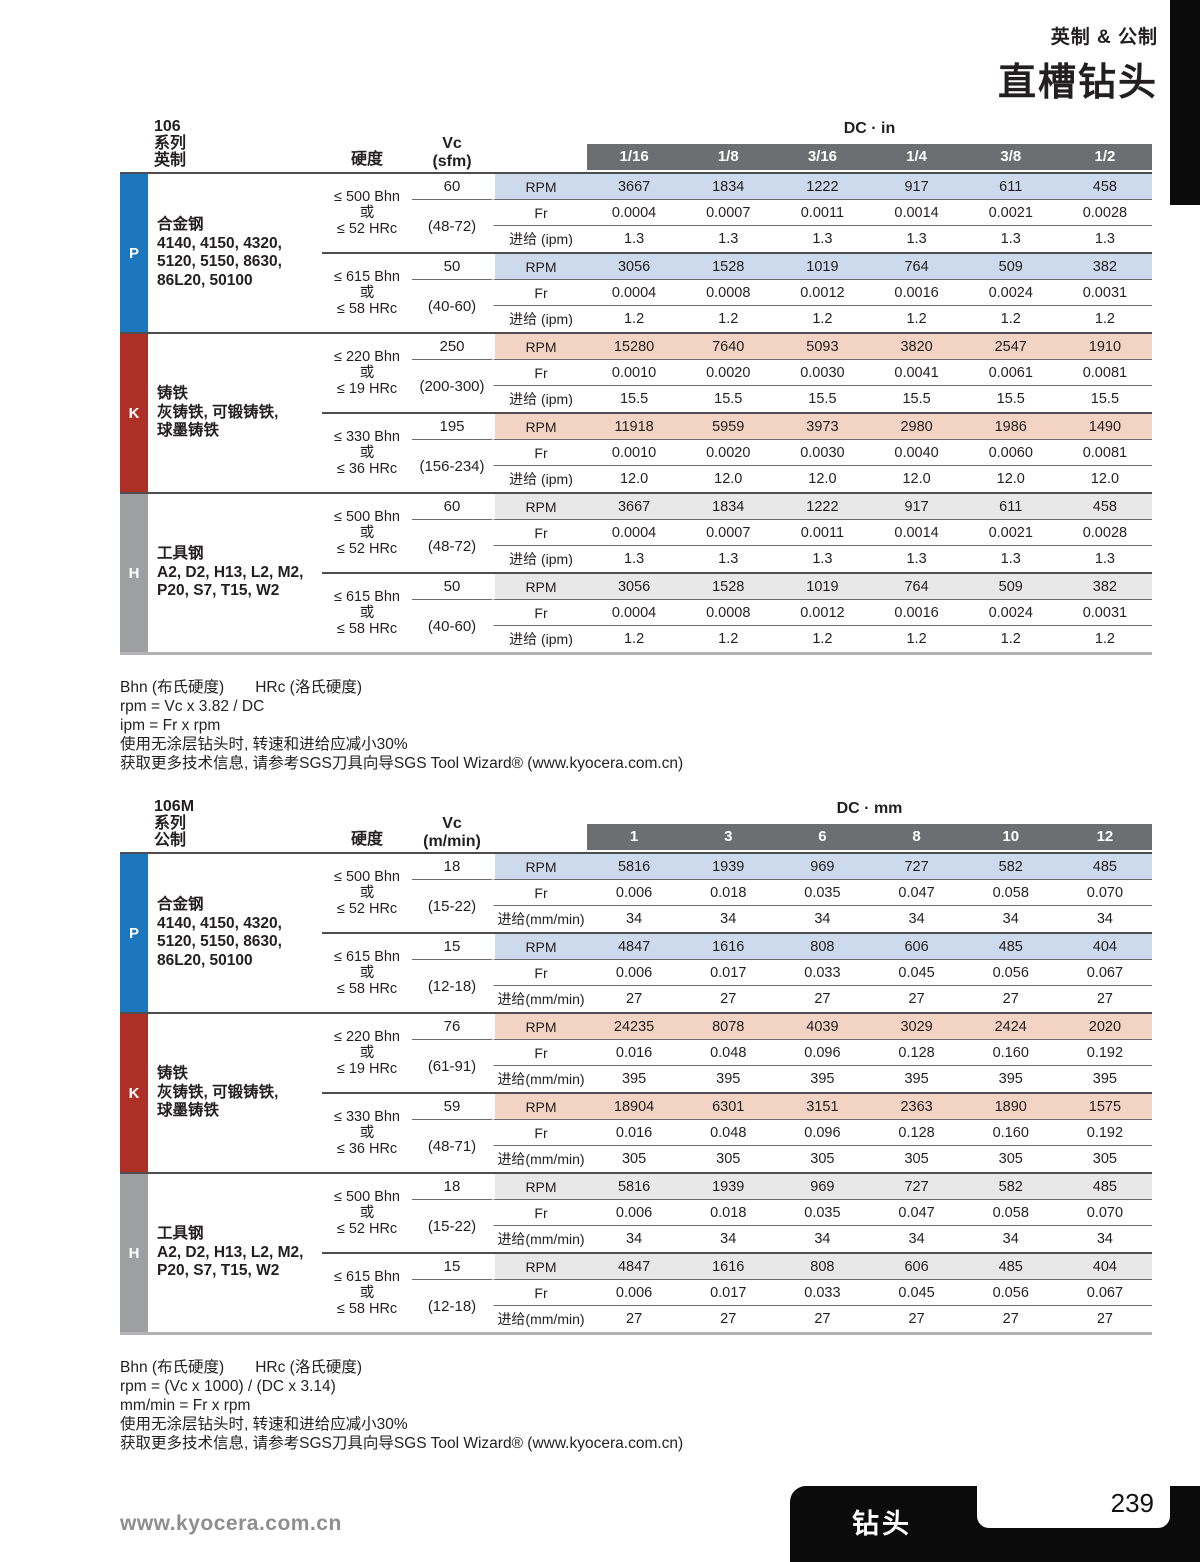 This screenshot has width=1200, height=1562. I want to click on size-header-cell: 8, so click(916, 836).